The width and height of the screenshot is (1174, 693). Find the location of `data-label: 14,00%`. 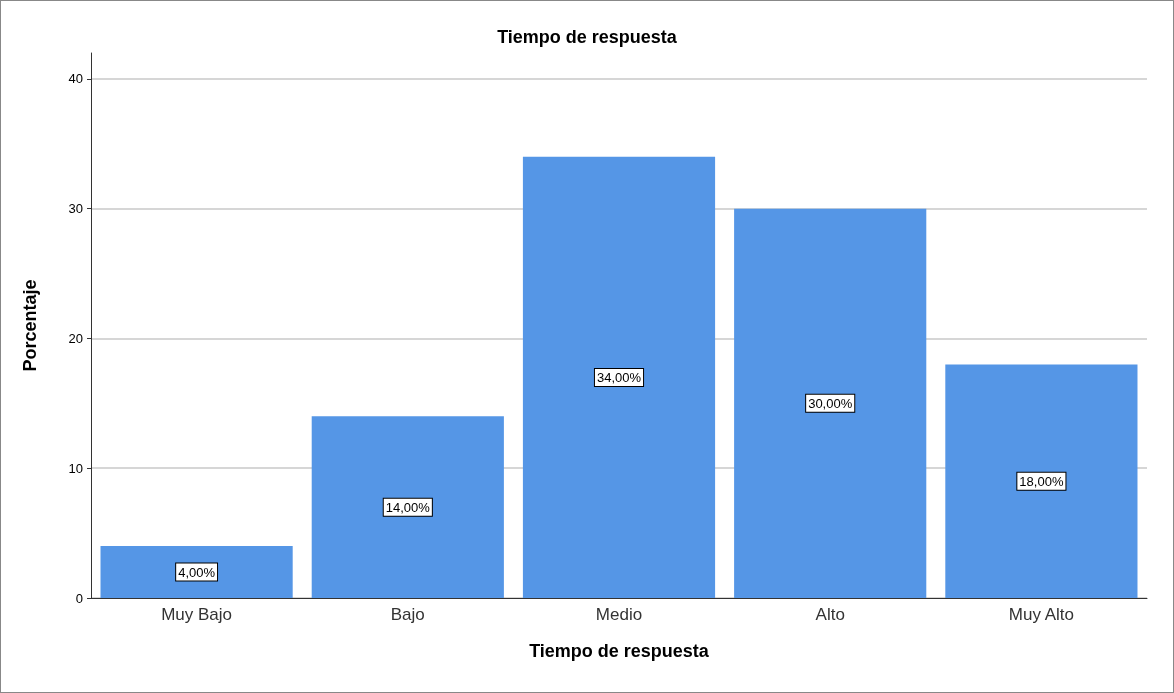

data-label: 14,00% is located at coordinates (408, 507).